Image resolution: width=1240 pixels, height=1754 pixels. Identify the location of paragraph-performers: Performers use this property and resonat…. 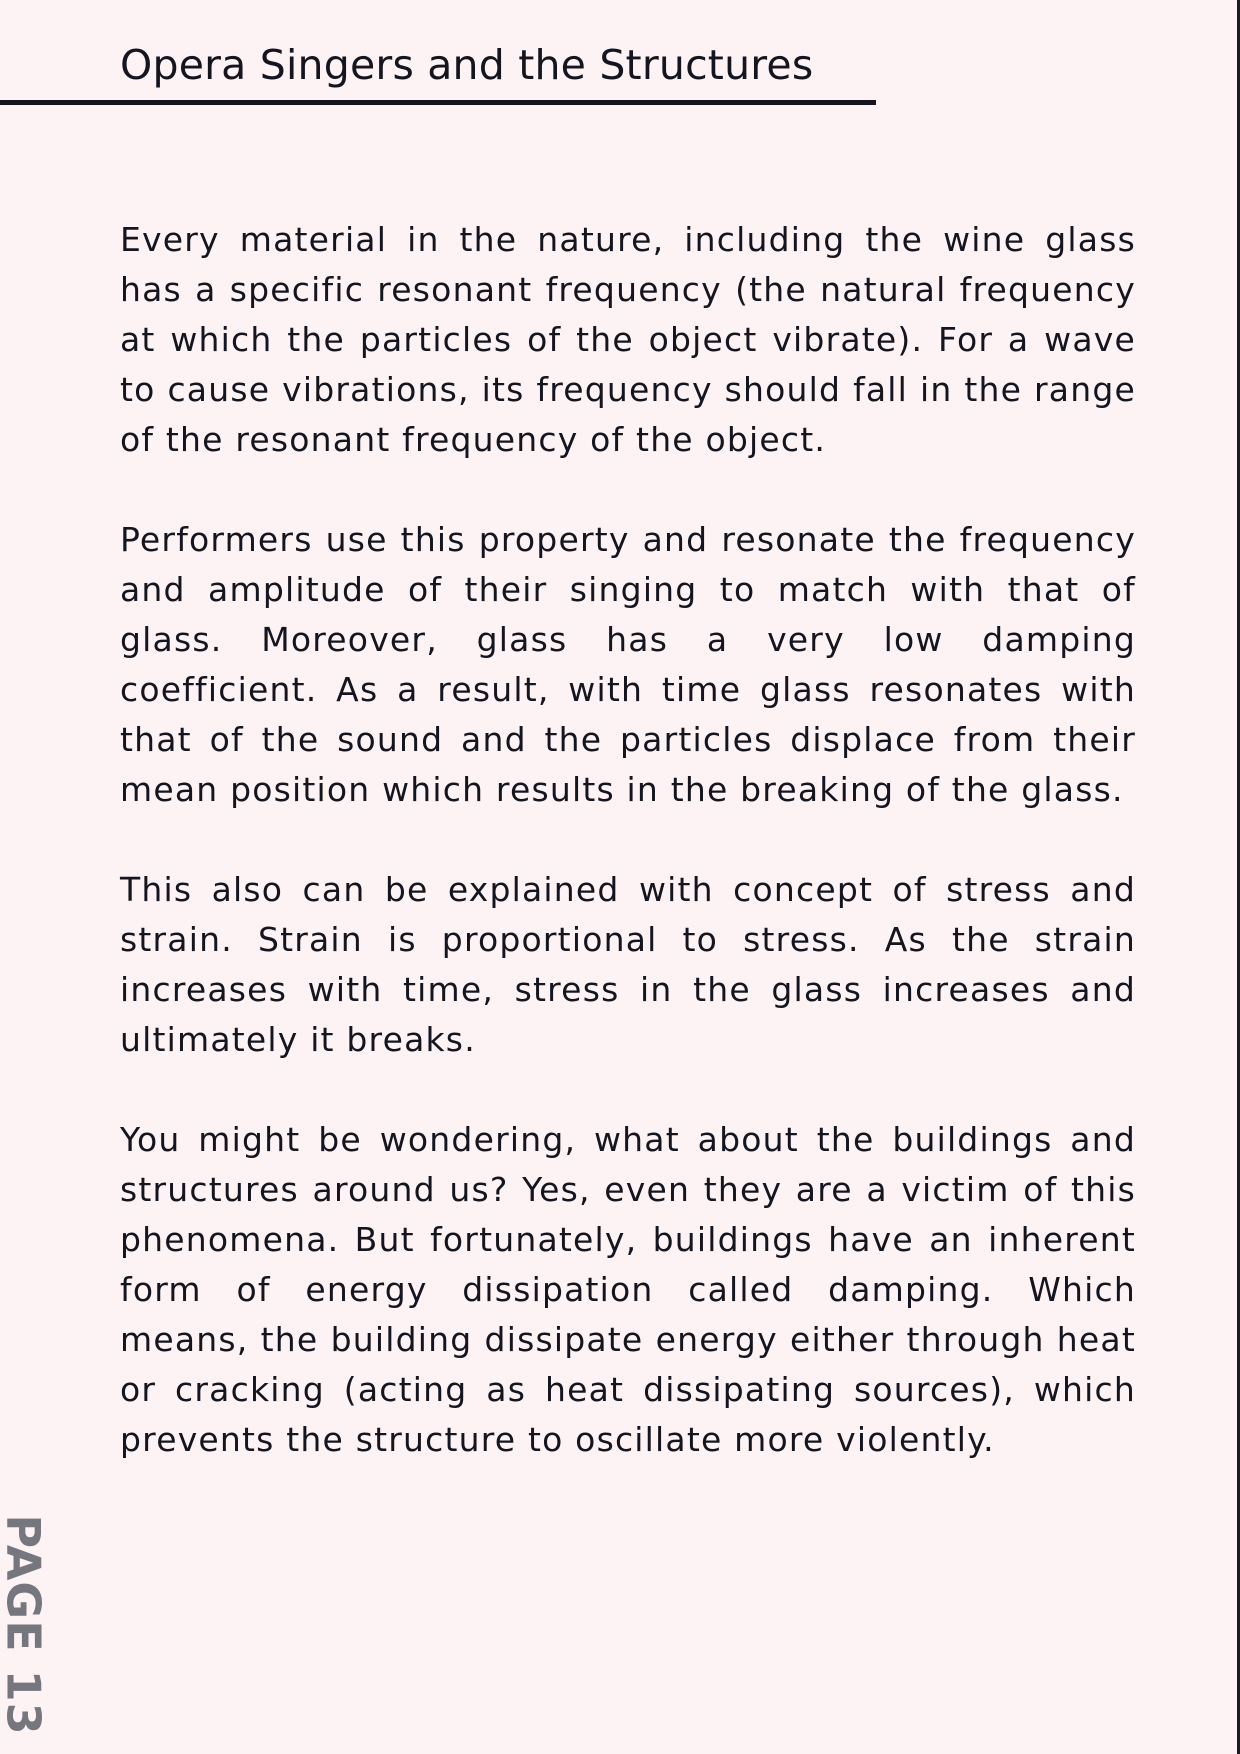
(628, 664).